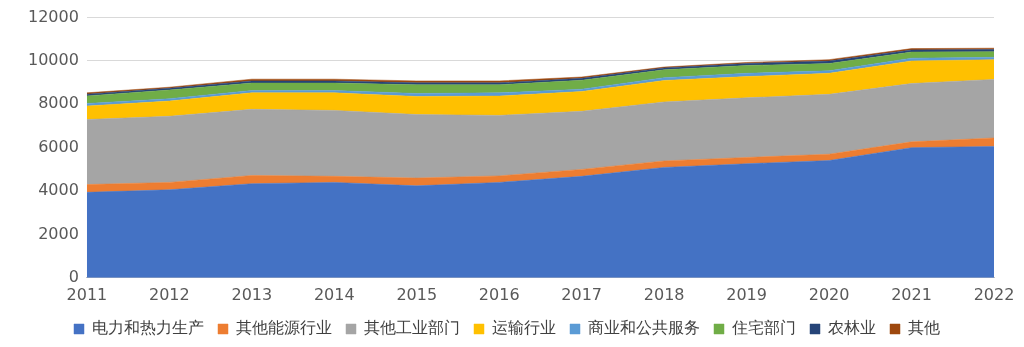  I want to click on x-tick-label: 2022, so click(994, 294).